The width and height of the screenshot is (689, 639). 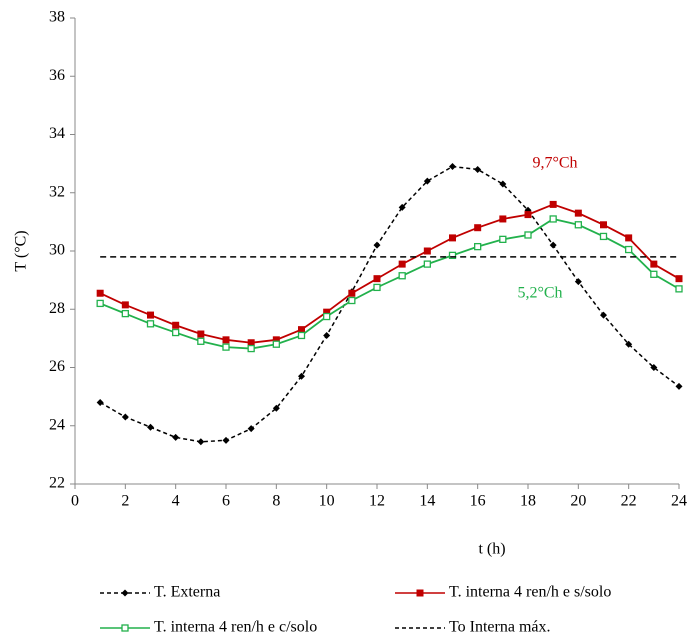 What do you see at coordinates (679, 501) in the screenshot?
I see `x-tick-label: 24` at bounding box center [679, 501].